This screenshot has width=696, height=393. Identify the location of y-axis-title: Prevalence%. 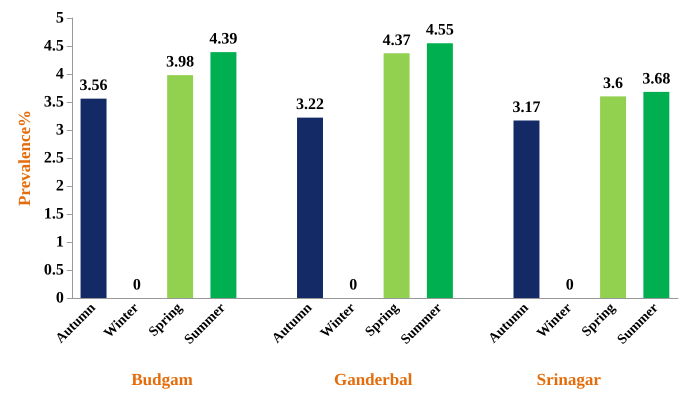
(24, 158).